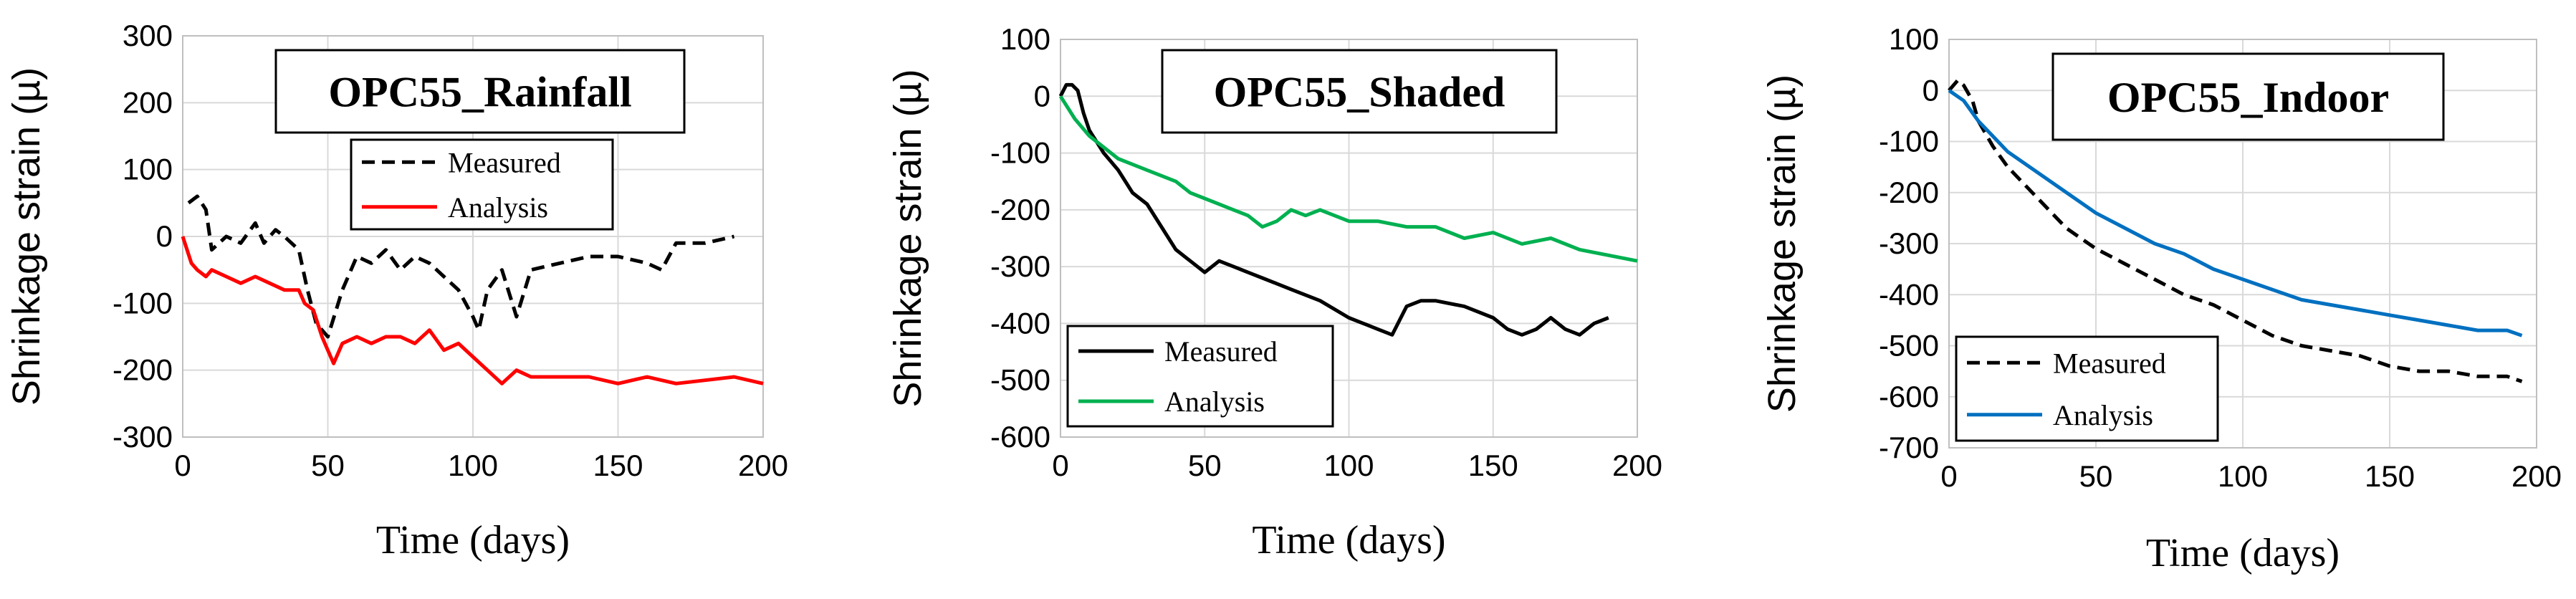 Image resolution: width=2576 pixels, height=599 pixels. I want to click on chart-title: OPC55_Rainfall, so click(479, 92).